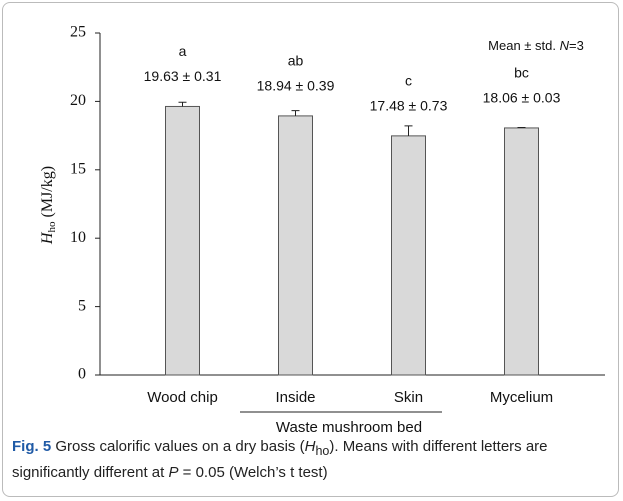  I want to click on y-tick-label: 0, so click(82, 374).